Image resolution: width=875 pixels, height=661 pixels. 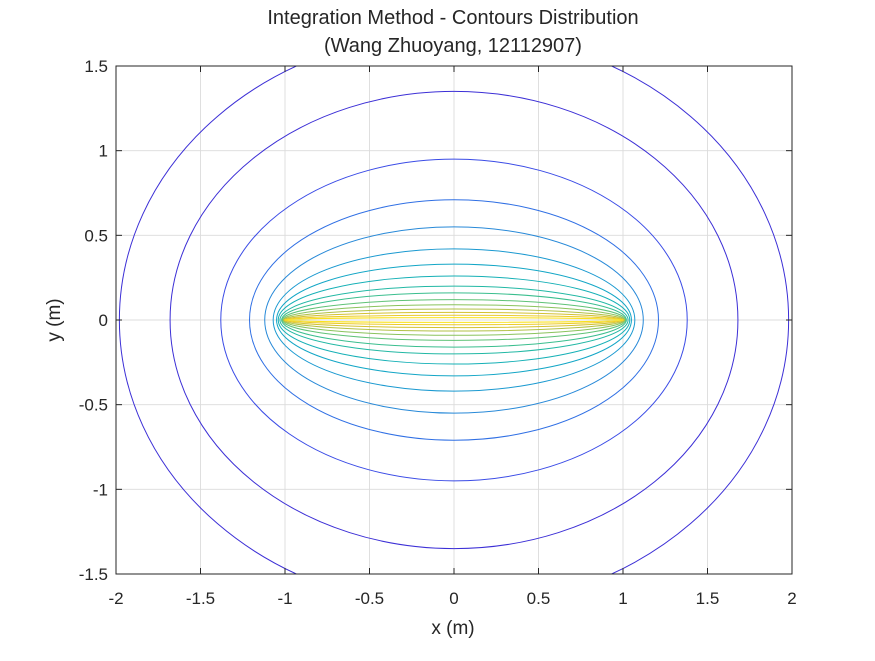 I want to click on y-tick-label: -1, so click(x=100, y=489).